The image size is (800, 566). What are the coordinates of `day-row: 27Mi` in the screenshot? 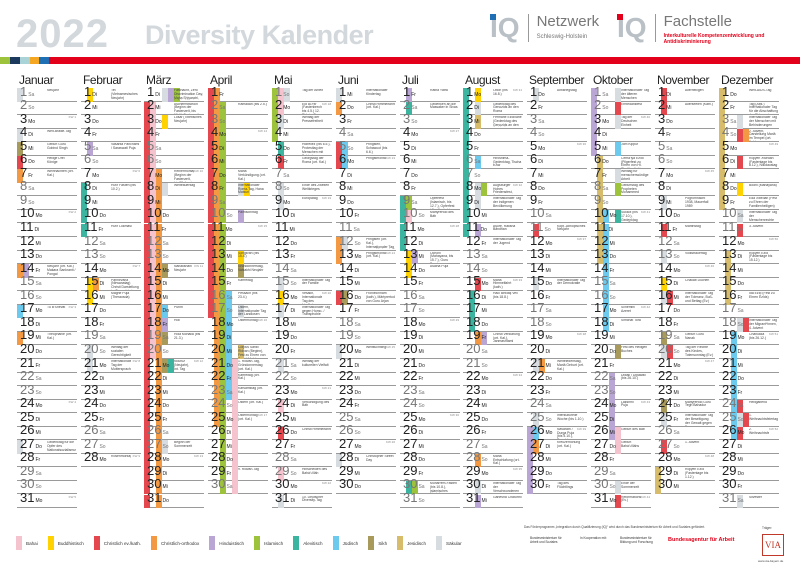 It's located at (238, 445).